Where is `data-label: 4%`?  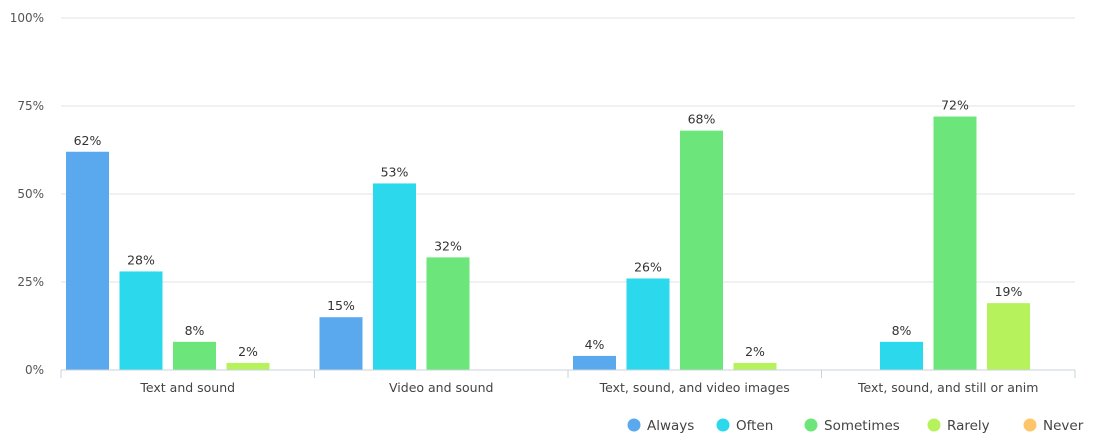
data-label: 4% is located at coordinates (595, 344).